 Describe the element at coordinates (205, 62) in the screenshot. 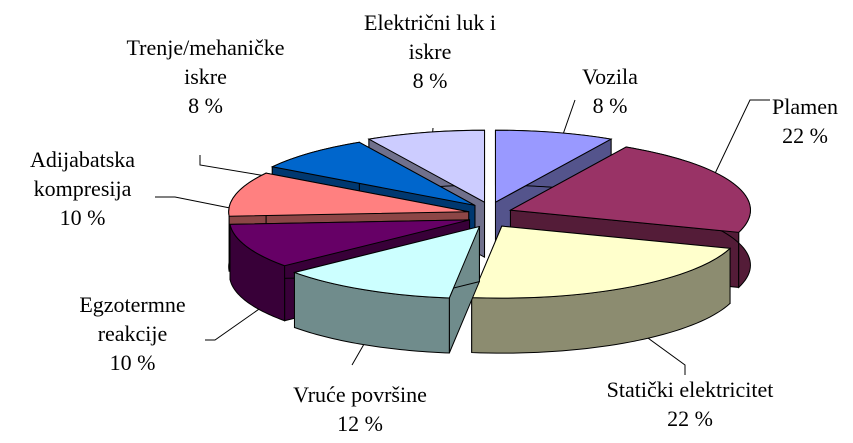

I see `category: Trenje/mehaničke iskre` at that location.